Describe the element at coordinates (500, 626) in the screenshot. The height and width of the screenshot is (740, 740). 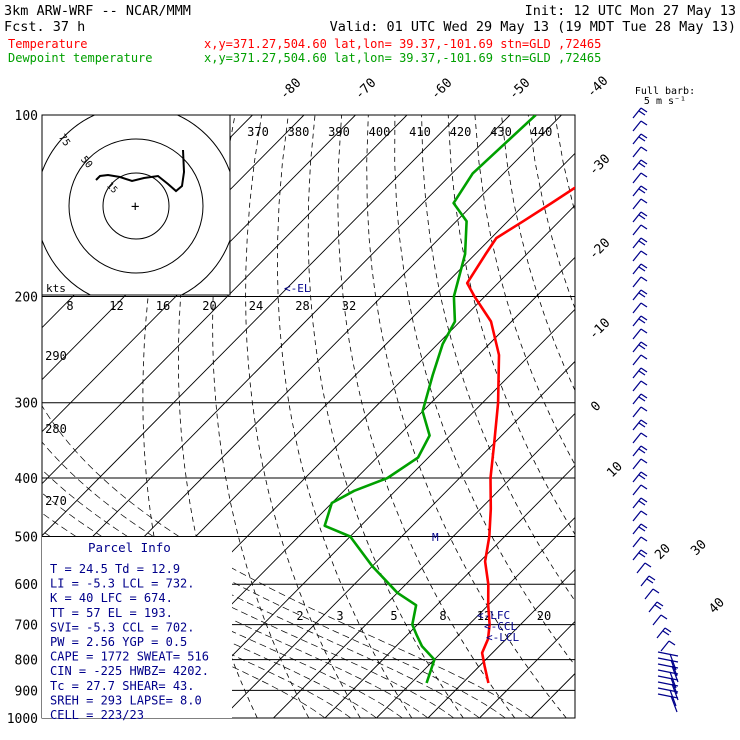
I see `ccl-marker: <-CCL` at that location.